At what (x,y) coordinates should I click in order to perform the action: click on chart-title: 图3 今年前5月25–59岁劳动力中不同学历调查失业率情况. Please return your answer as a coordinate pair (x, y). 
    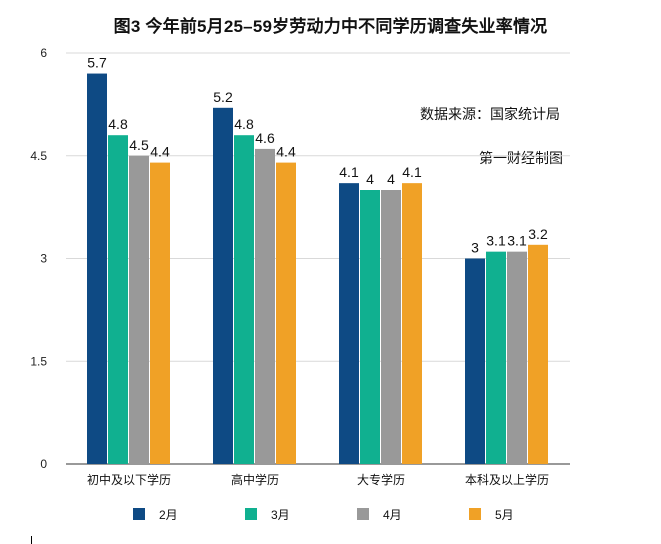
    Looking at the image, I should click on (330, 26).